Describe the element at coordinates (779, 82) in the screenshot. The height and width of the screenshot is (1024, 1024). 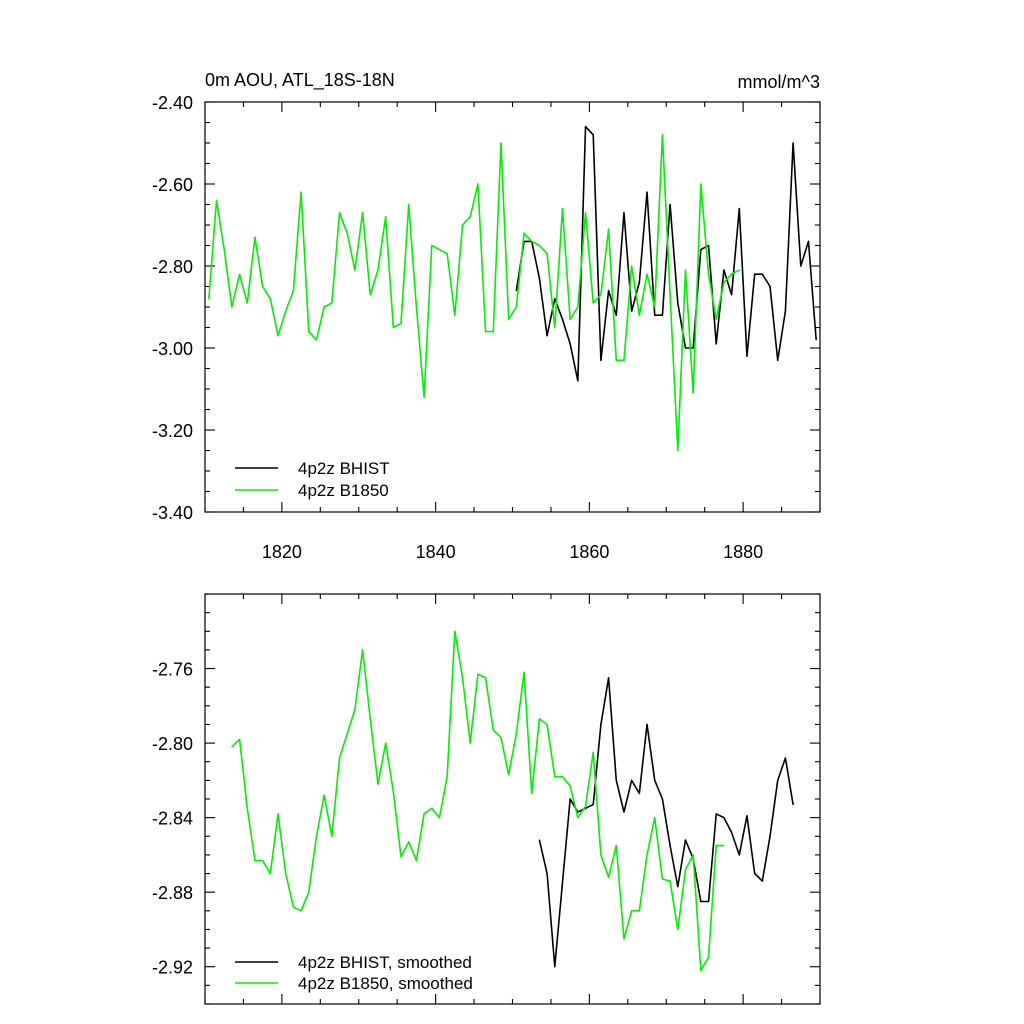
I see `top-panel-units: mmol/m^3` at that location.